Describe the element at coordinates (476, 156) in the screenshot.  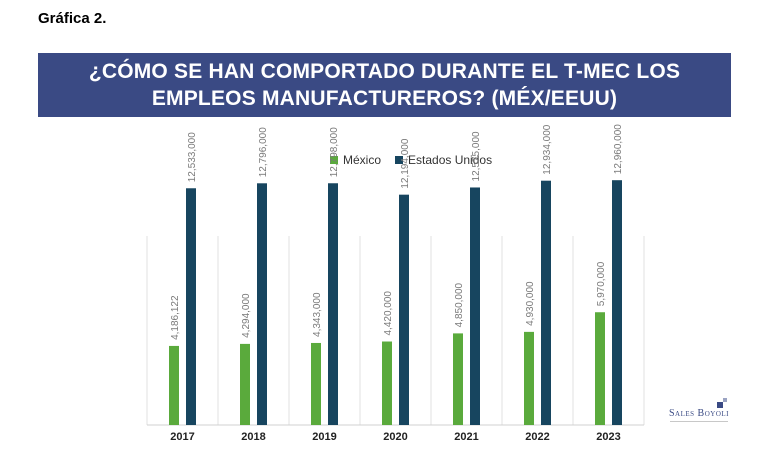
I see `data-label-usa: 12,575,000` at that location.